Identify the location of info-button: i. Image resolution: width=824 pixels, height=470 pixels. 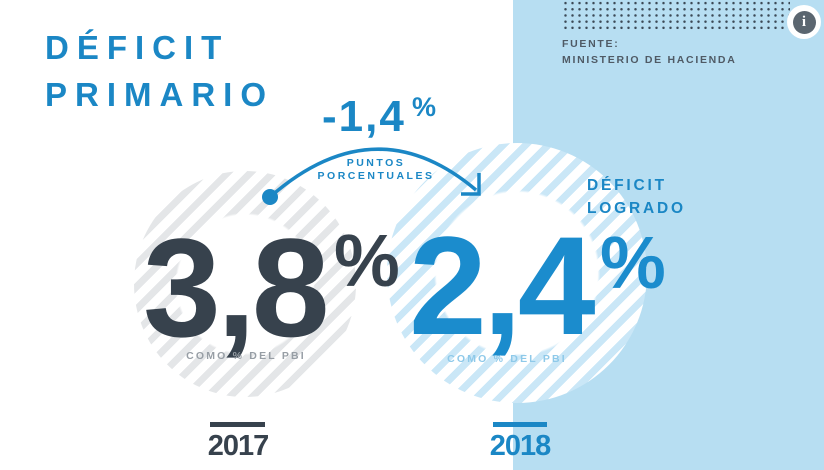
(804, 22).